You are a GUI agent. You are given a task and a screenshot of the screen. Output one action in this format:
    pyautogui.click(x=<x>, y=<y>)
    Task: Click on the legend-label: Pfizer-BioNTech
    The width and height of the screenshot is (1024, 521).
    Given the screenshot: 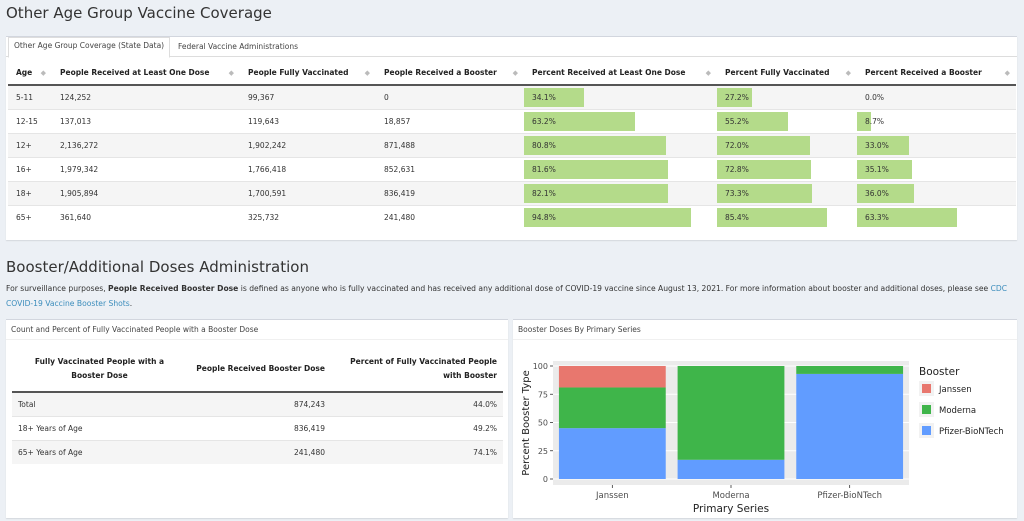 What is the action you would take?
    pyautogui.click(x=971, y=432)
    